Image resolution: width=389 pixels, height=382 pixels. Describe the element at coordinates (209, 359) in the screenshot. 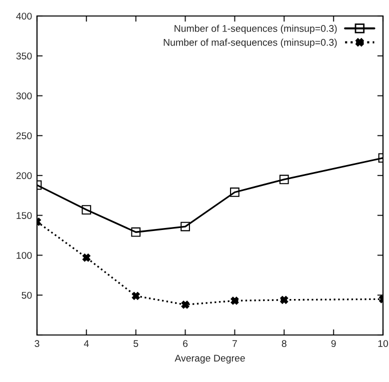

I see `x-axis-title: Average Degree` at that location.